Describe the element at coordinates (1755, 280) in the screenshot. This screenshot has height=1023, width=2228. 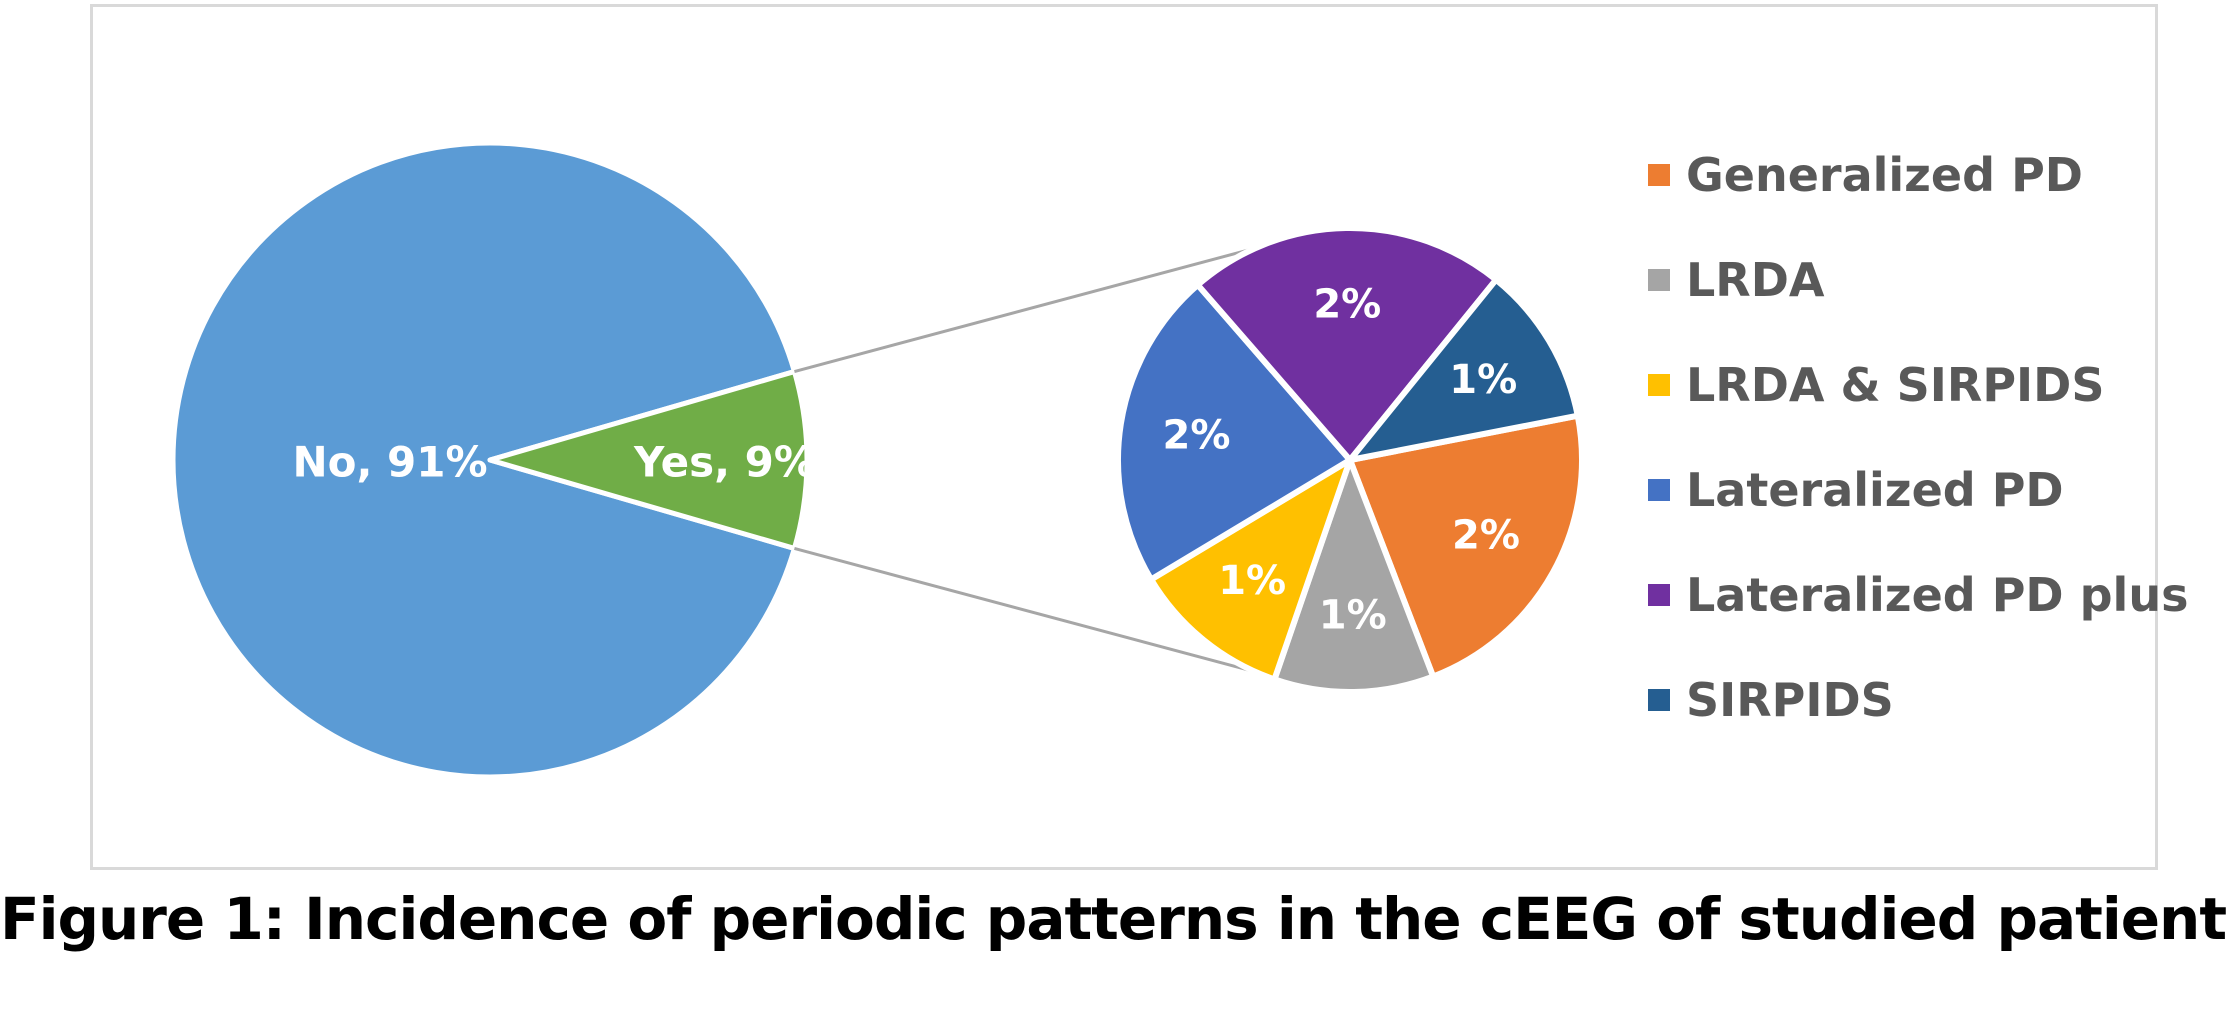
I see `legend-label-lrda: LRDA` at that location.